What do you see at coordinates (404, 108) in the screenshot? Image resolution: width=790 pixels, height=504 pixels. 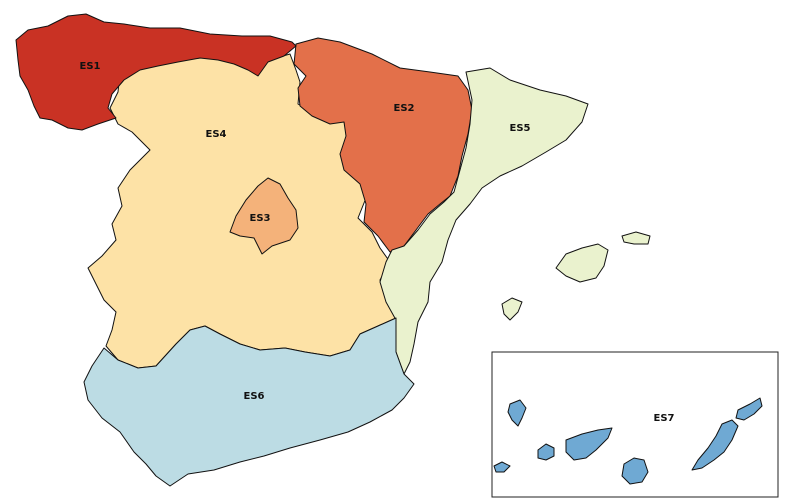 I see `label-es2: ES2` at bounding box center [404, 108].